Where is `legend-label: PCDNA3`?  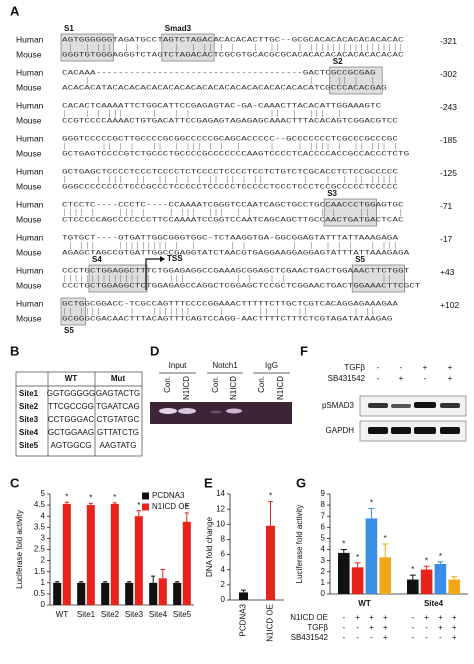
legend-label: PCDNA3 is located at coordinates (168, 495).